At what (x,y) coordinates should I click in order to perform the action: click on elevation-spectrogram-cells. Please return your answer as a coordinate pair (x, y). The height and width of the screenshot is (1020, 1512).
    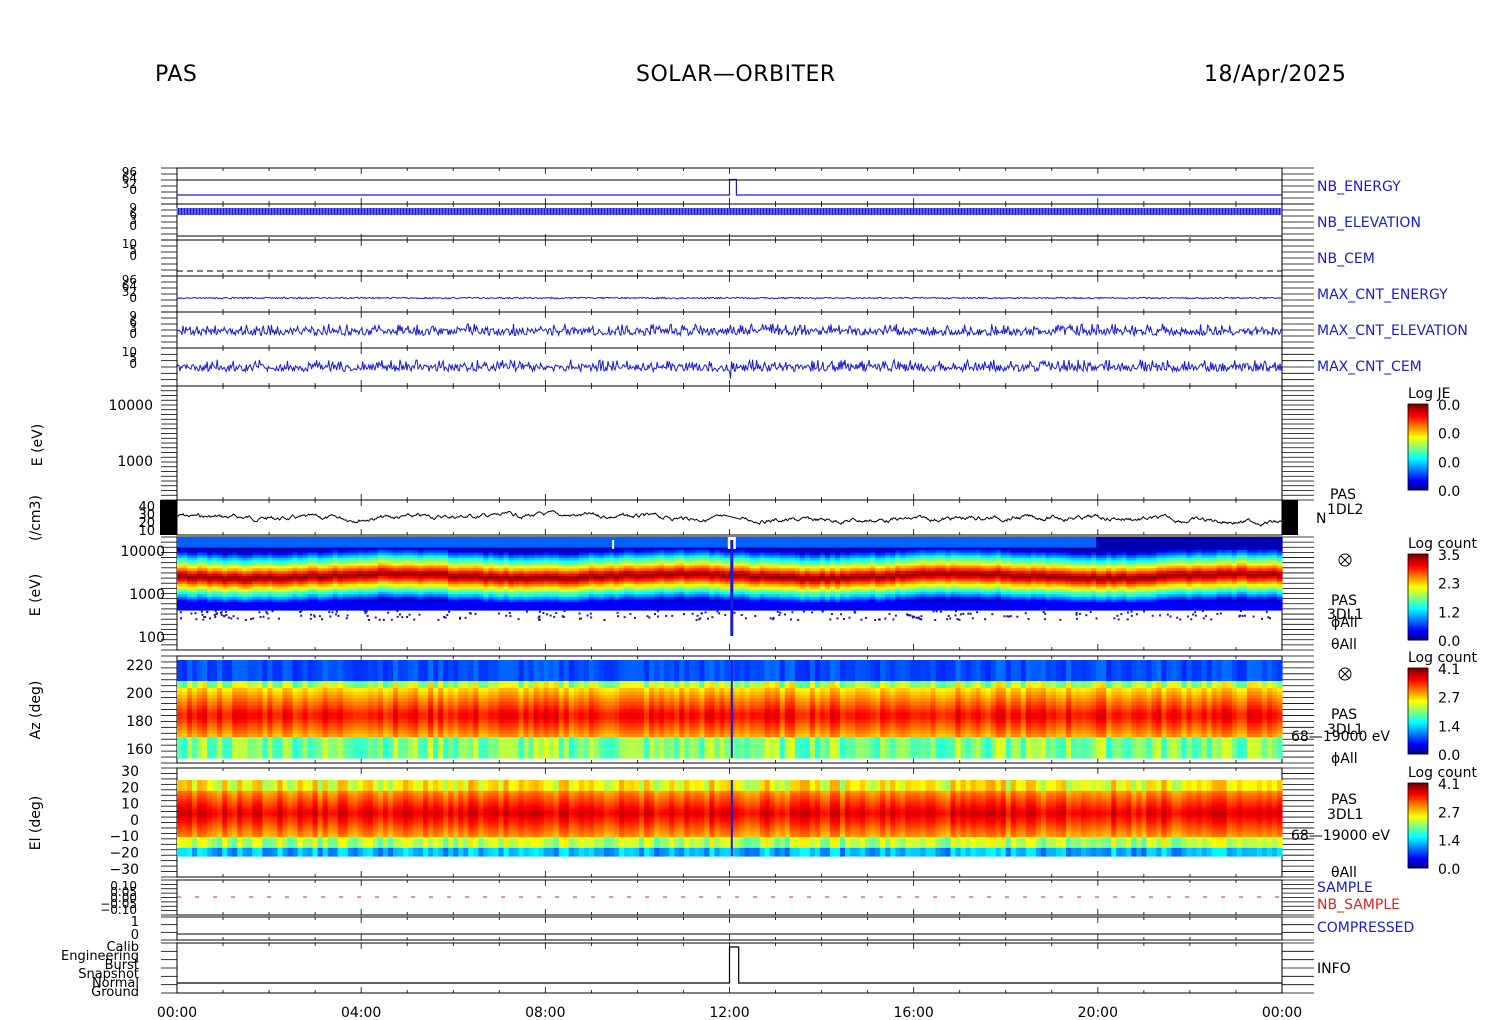
    Looking at the image, I should click on (730, 818).